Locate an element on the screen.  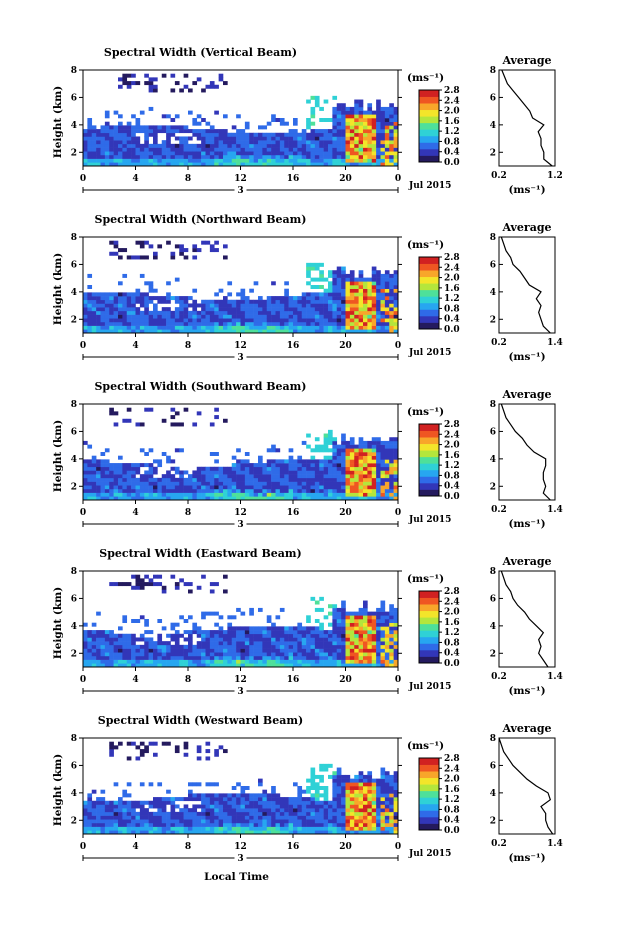
average-title: Average is located at coordinates (526, 728).